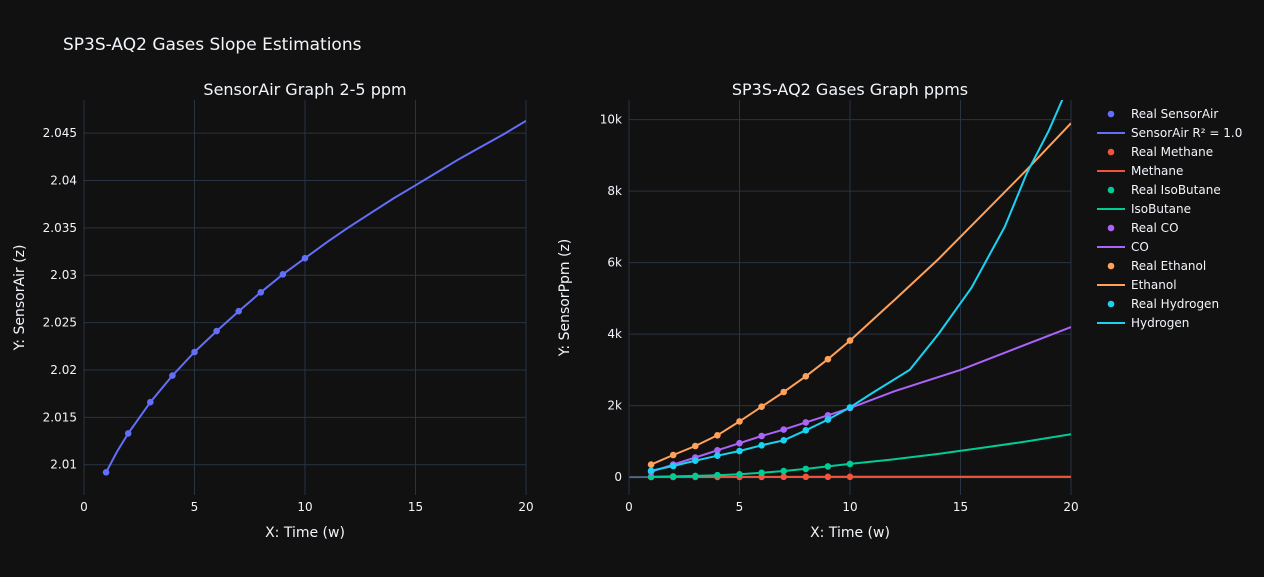 This screenshot has height=577, width=1264. Describe the element at coordinates (1157, 171) in the screenshot. I see `legend-label: Methane` at that location.